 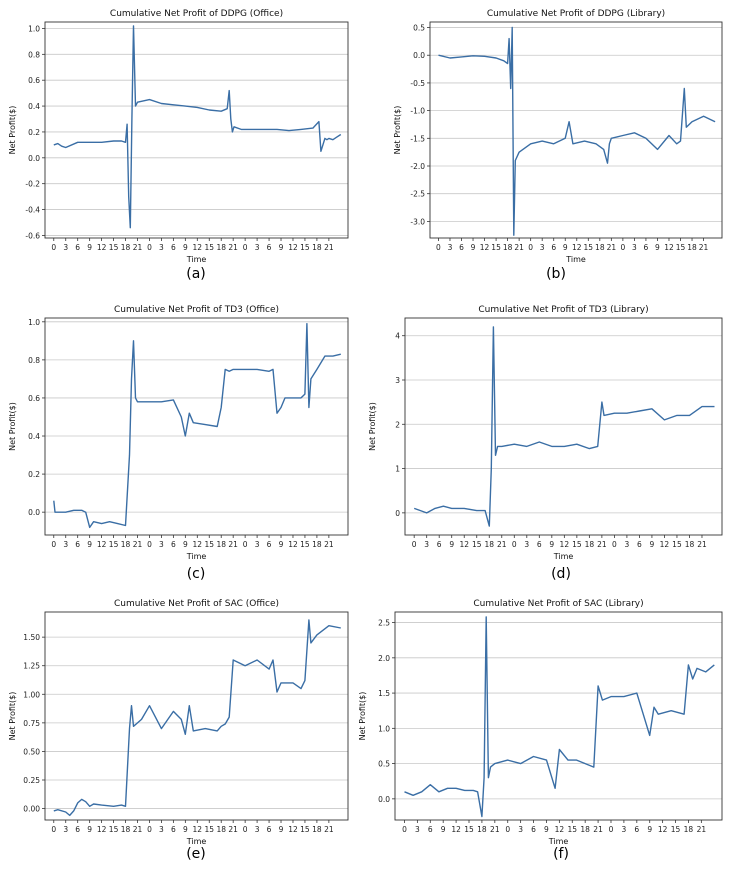 What do you see at coordinates (32, 210) in the screenshot?
I see `y-tick-label: -0.4` at bounding box center [32, 210].